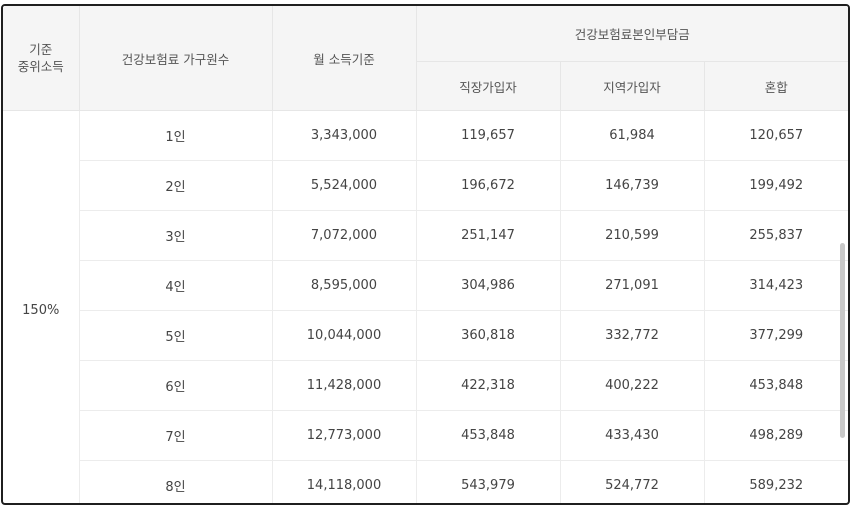  I want to click on table-row: 2인 5,524,000 196,672 146,739 199,492, so click(425, 185).